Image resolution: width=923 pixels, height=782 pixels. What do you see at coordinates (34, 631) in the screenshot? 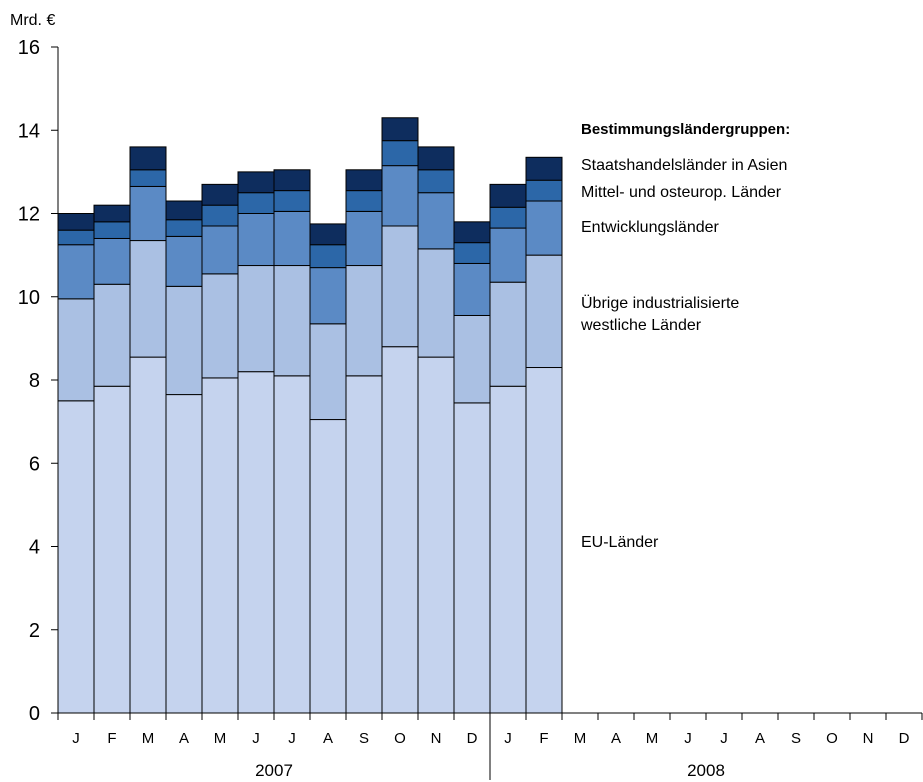
I see `y-tick-label: 2` at bounding box center [34, 631].